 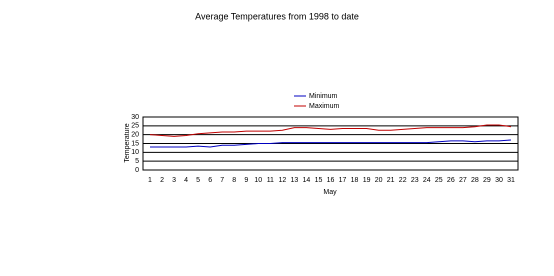 What do you see at coordinates (415, 180) in the screenshot?
I see `x-tick-label: 23` at bounding box center [415, 180].